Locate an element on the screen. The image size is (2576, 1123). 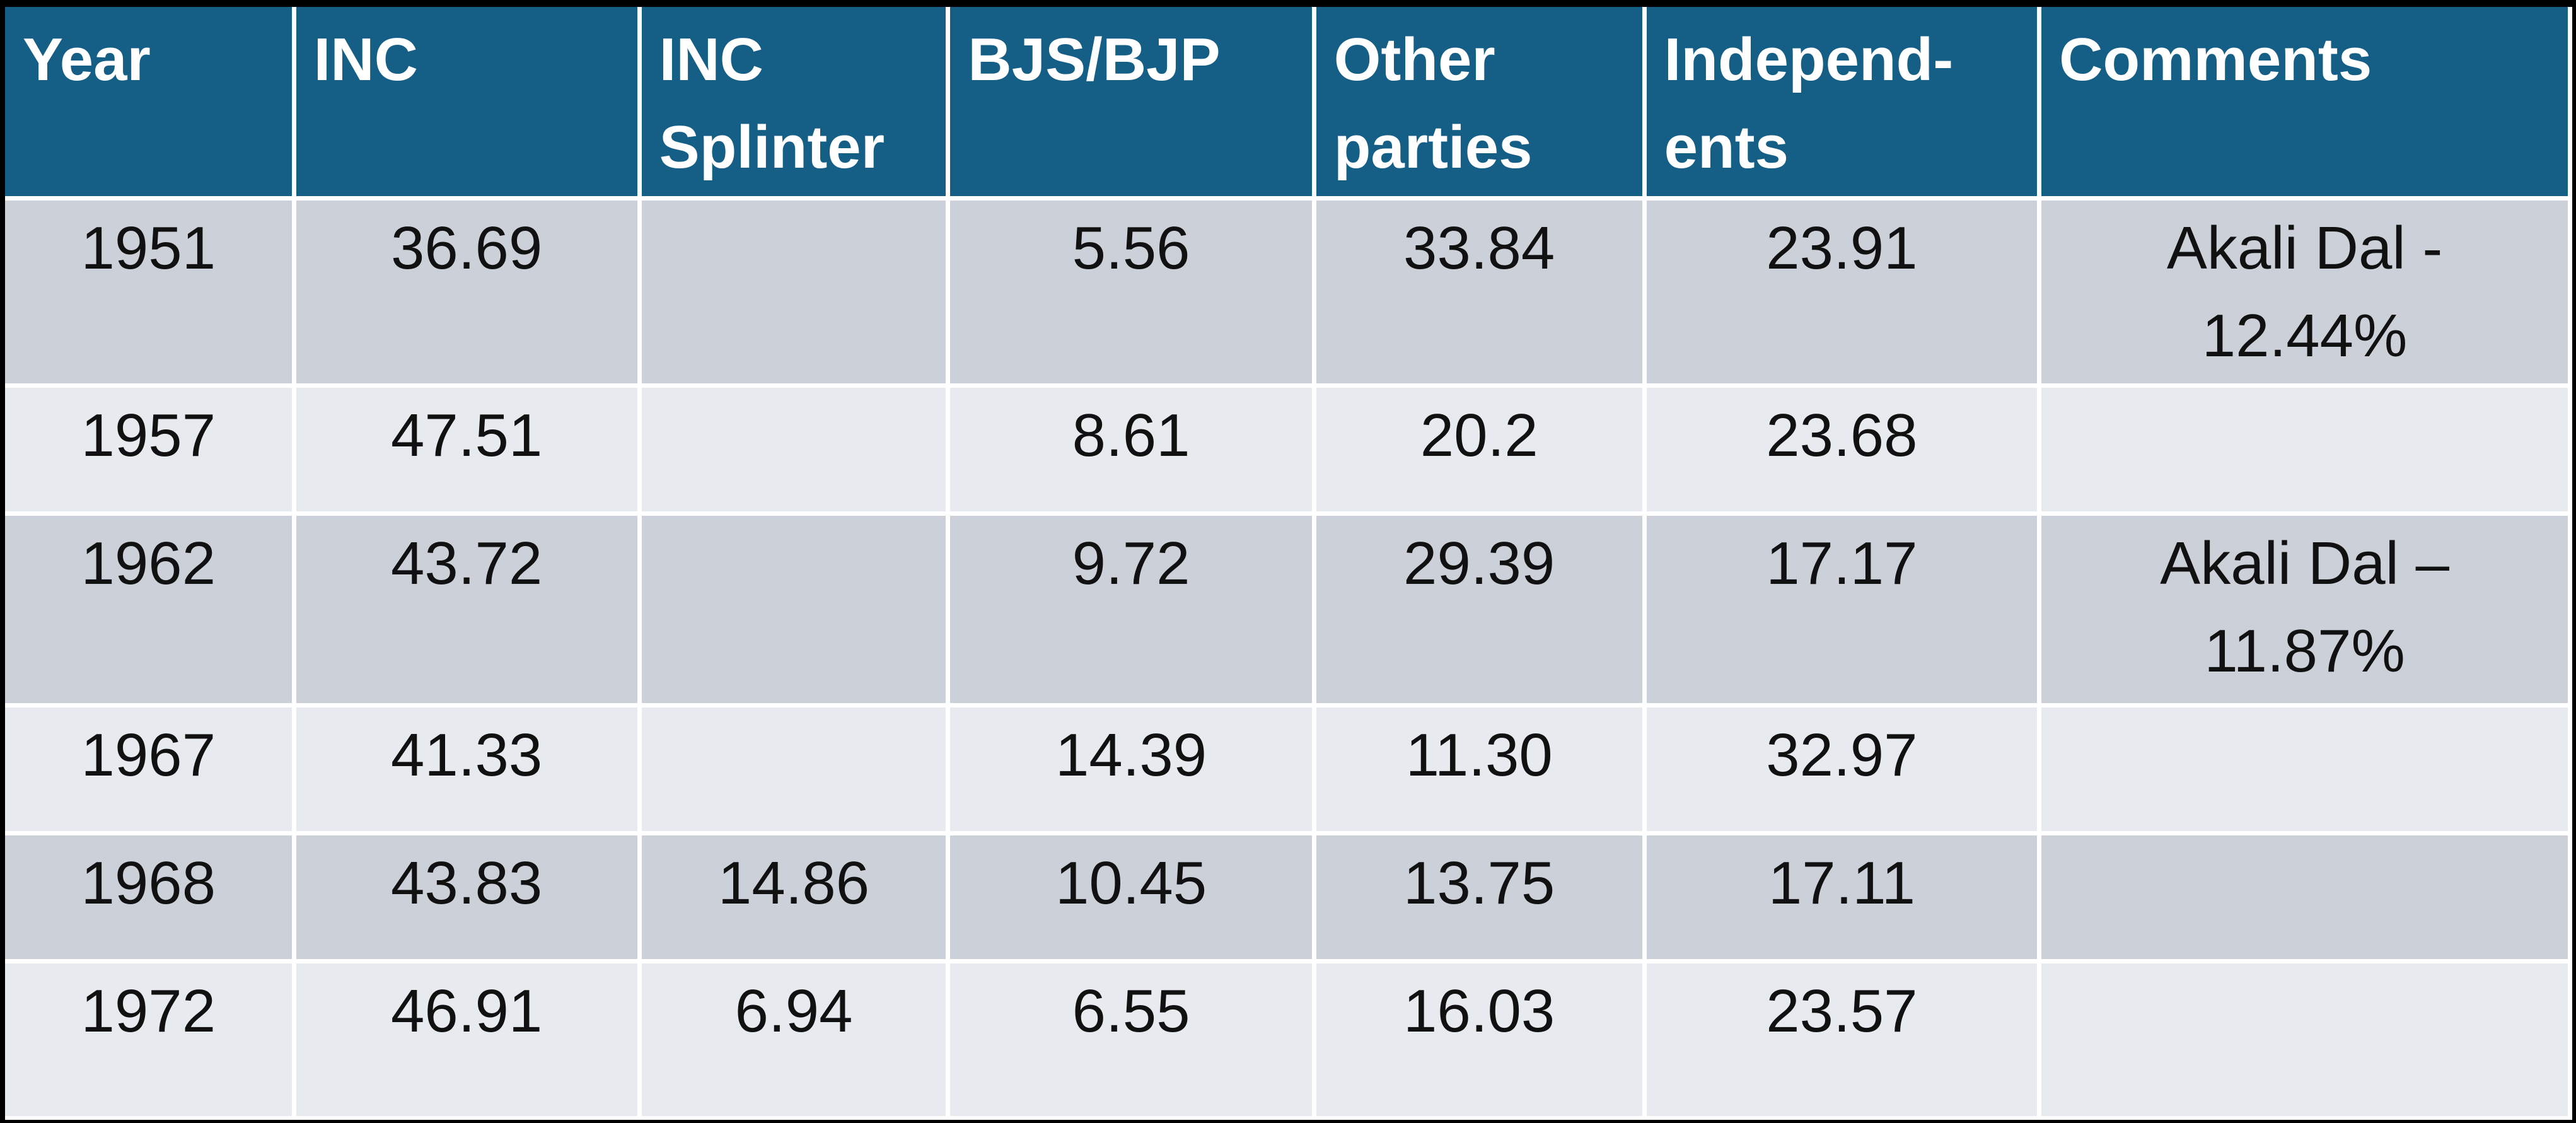
cell-bjs-bjp: 14.39 is located at coordinates (1131, 769).